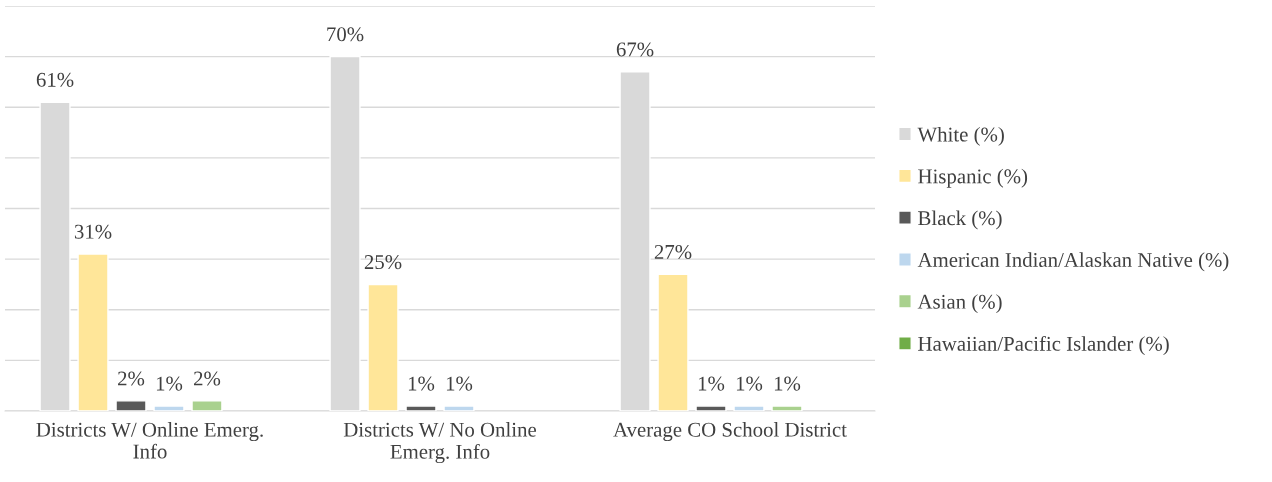 This screenshot has width=1272, height=482. Describe the element at coordinates (730, 432) in the screenshot. I see `x-tick-label: Average CO School District` at that location.